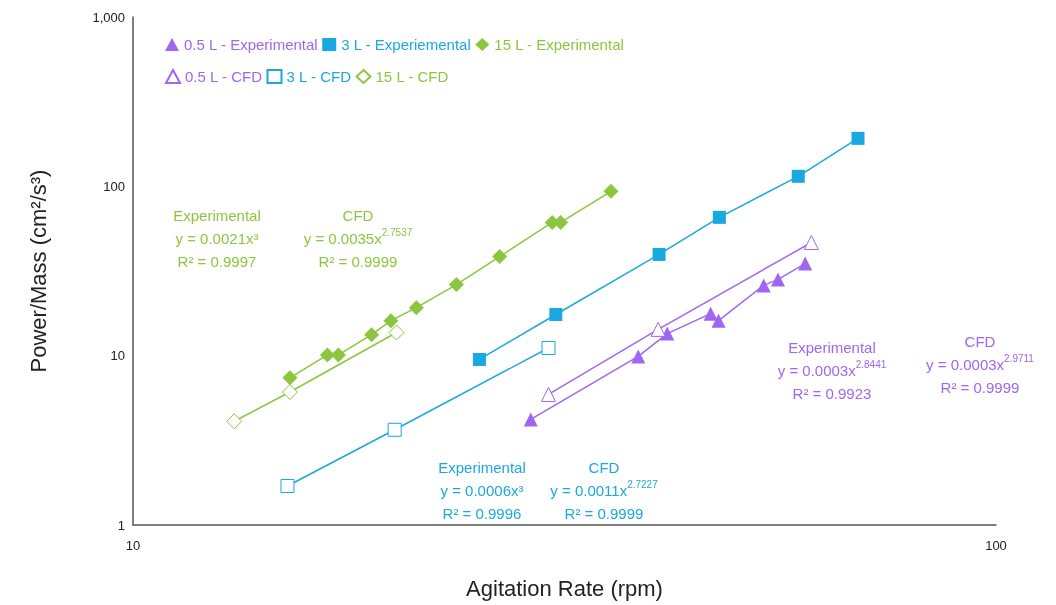 The width and height of the screenshot is (1056, 605). Describe the element at coordinates (251, 44) in the screenshot. I see `legend-label: 0.5 L - Experimental` at that location.